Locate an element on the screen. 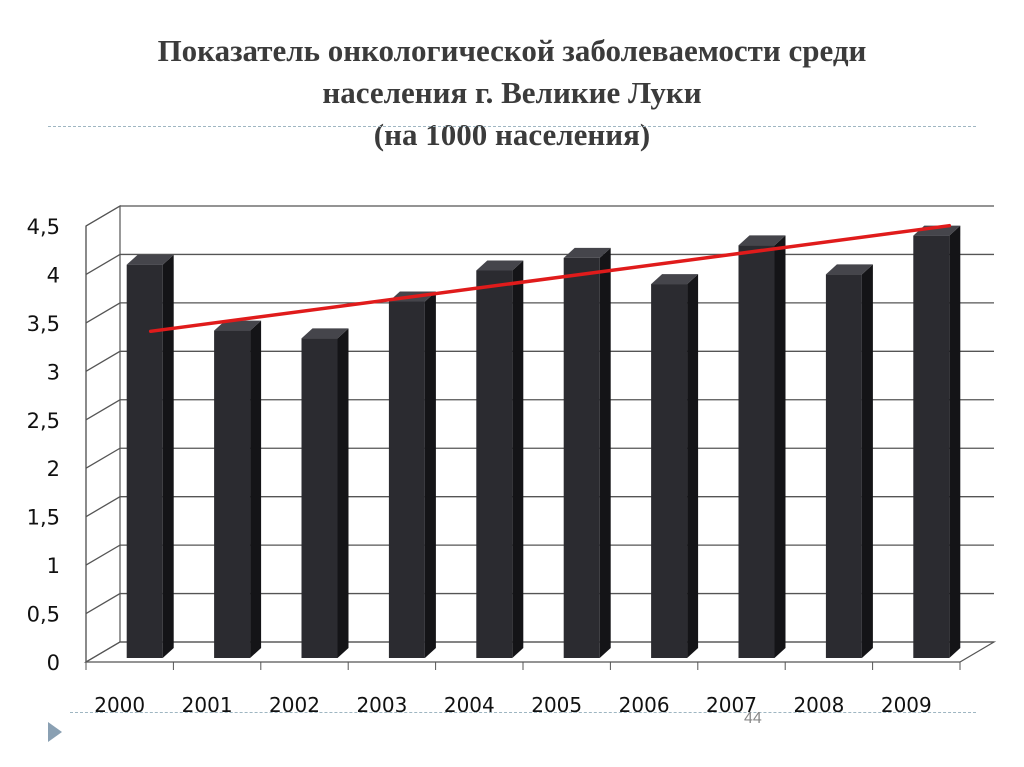 The image size is (1024, 767). y-tick-label: 4,5 is located at coordinates (43, 227).